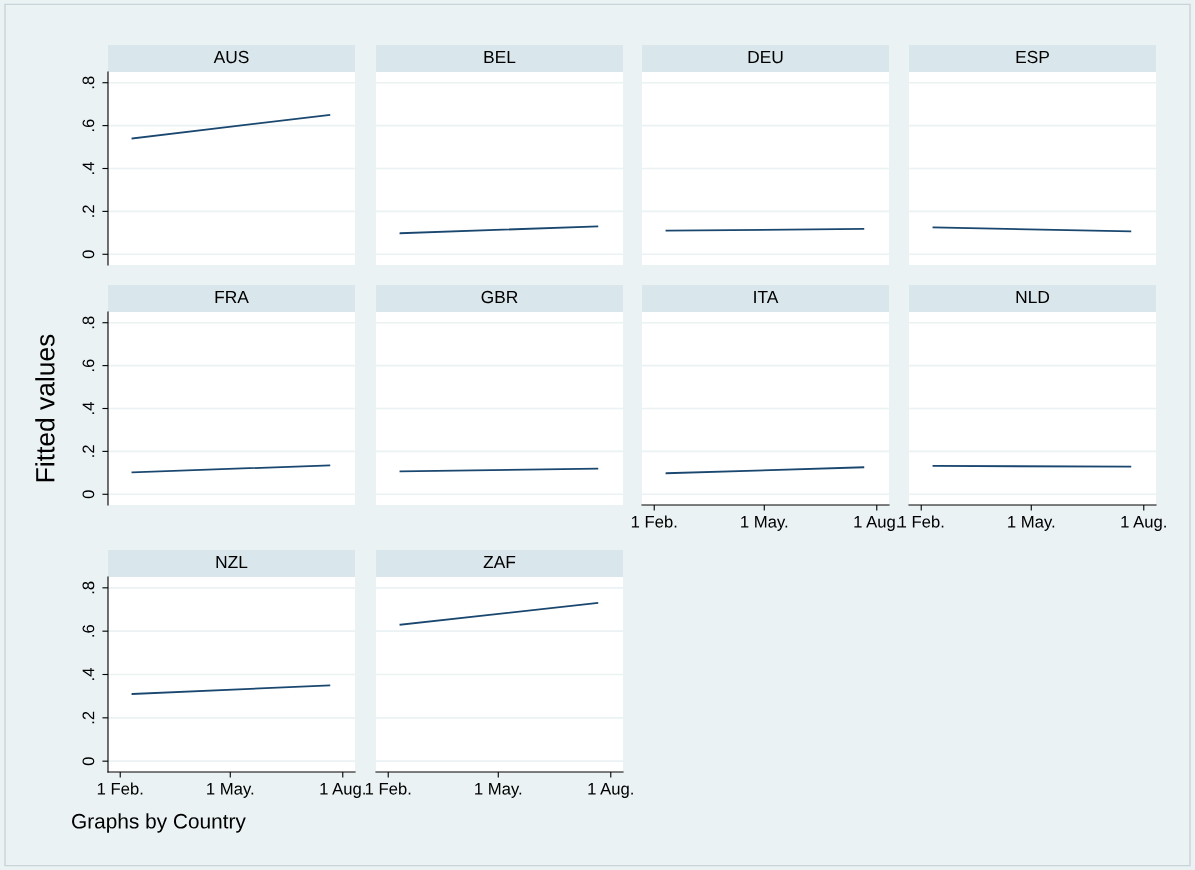 The image size is (1195, 870). I want to click on y-axis-title: Fitted values, so click(45, 408).